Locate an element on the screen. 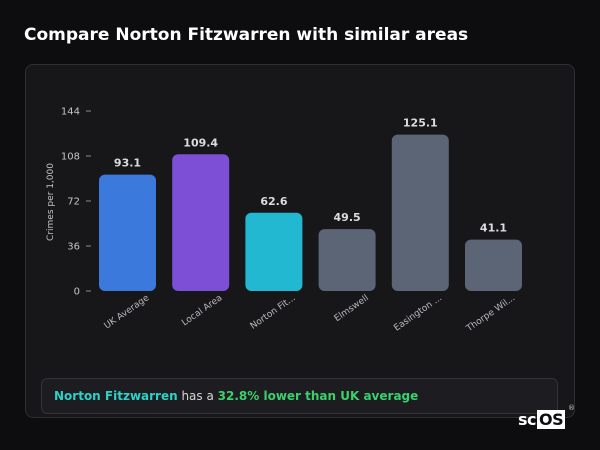 This screenshot has height=450, width=600. logo-registered-mark: ® is located at coordinates (571, 408).